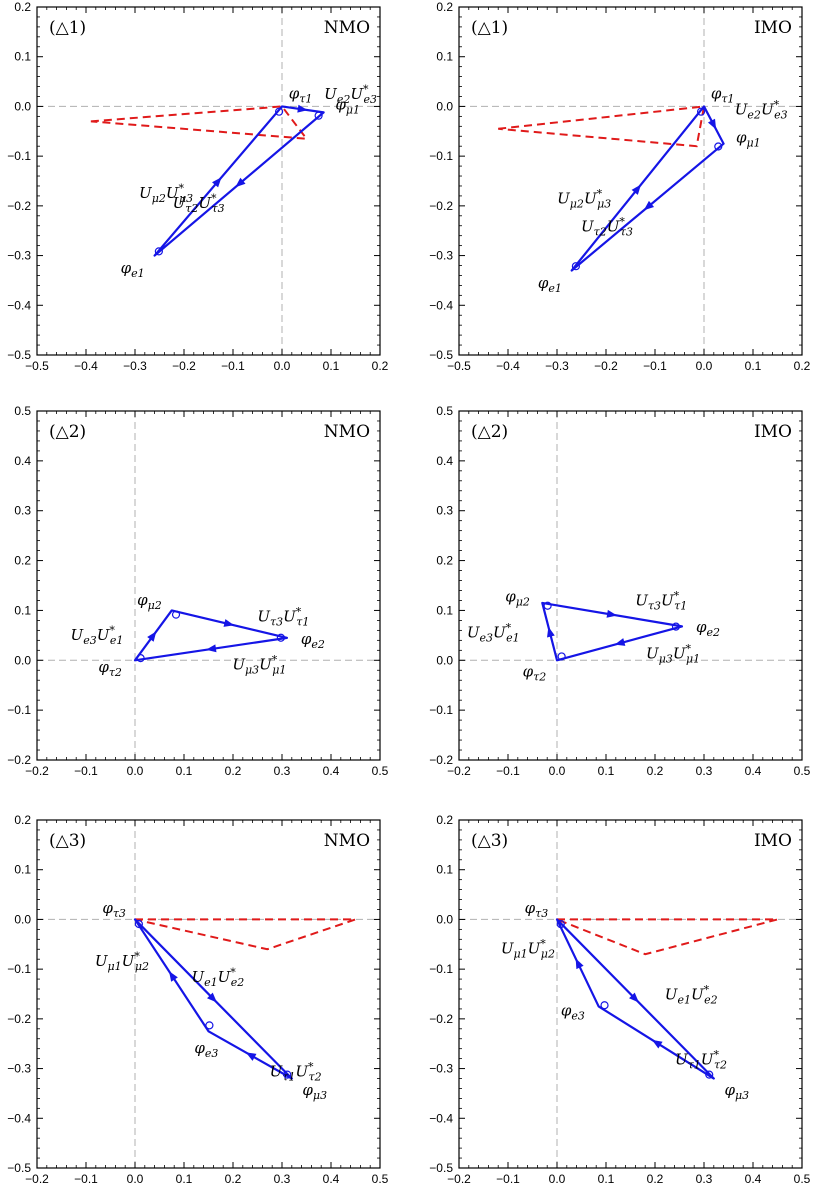  What do you see at coordinates (444, 411) in the screenshot?
I see `y-tick-label: 0.5` at bounding box center [444, 411].